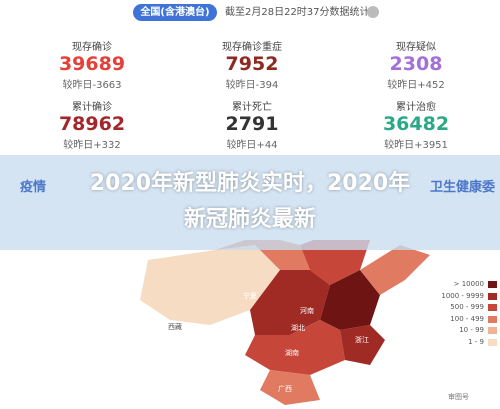 This screenshot has height=409, width=500. What do you see at coordinates (292, 353) in the screenshot?
I see `map-label: 湖南` at bounding box center [292, 353].